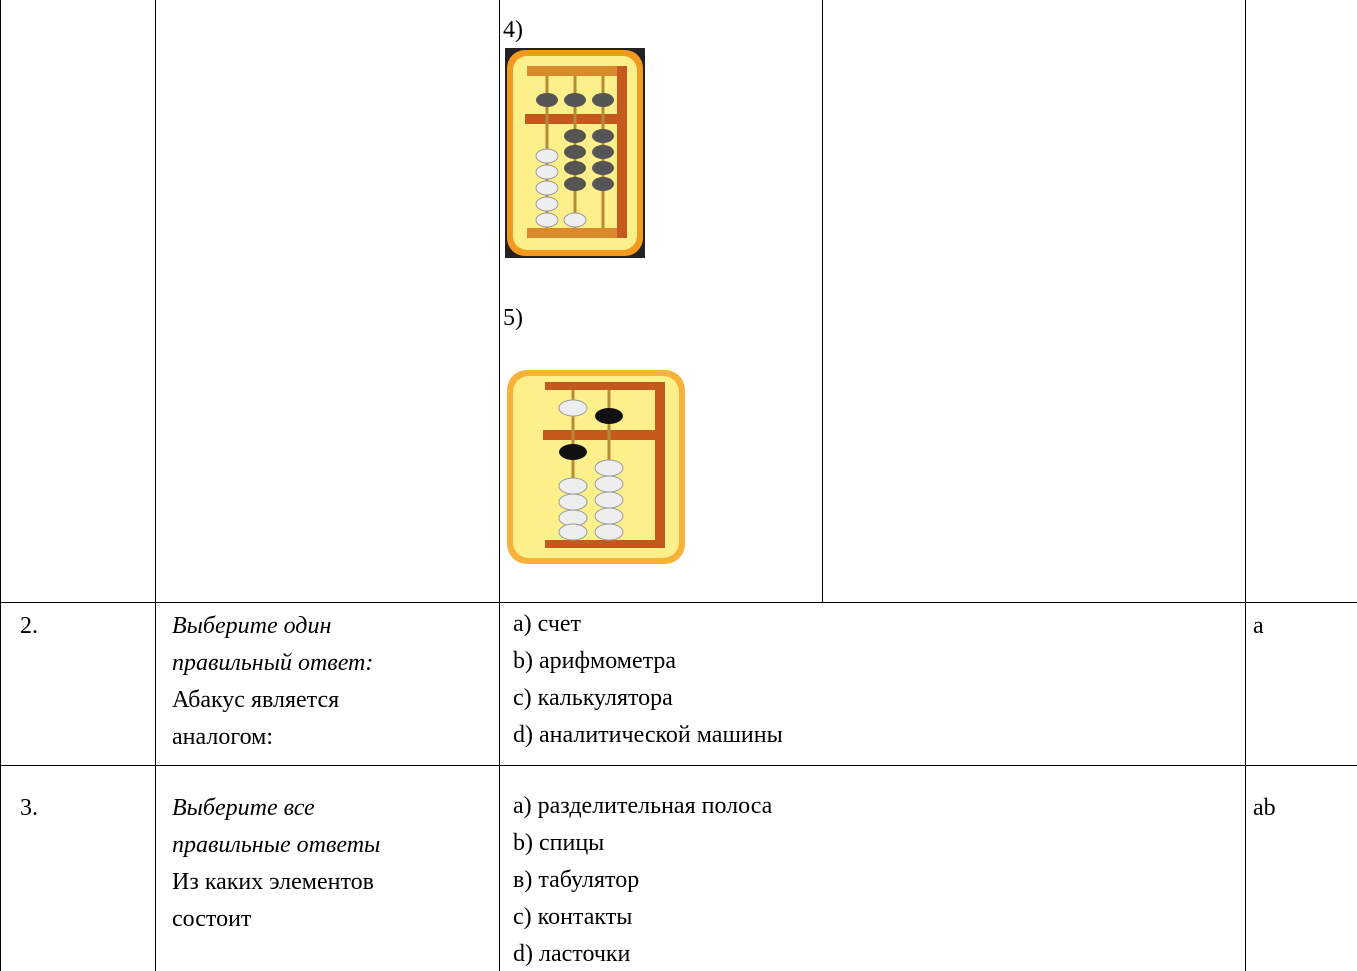  What do you see at coordinates (273, 882) in the screenshot?
I see `question: Из каких элементов` at bounding box center [273, 882].